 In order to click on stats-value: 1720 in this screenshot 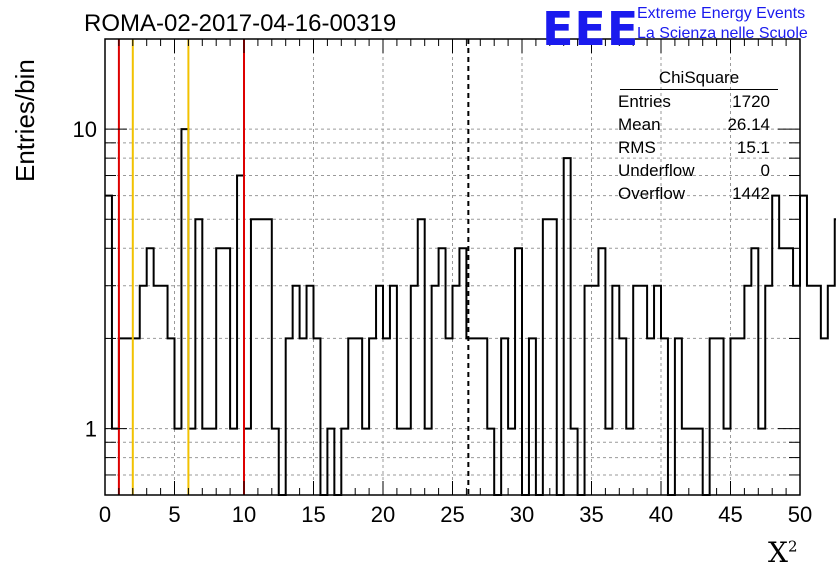, I will do `click(751, 101)`.